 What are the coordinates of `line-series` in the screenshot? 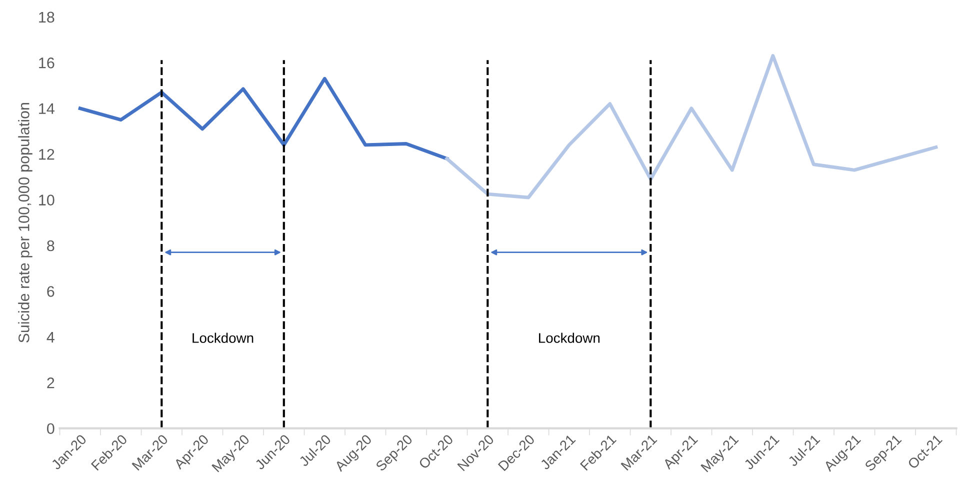 It's located at (263, 118).